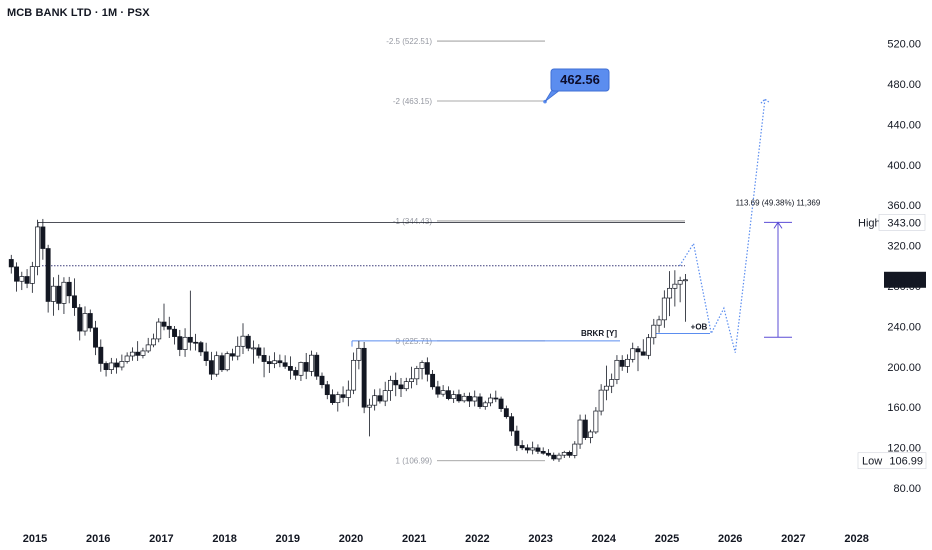  Describe the element at coordinates (904, 45) in the screenshot. I see `y-tick-label: 520.00` at that location.